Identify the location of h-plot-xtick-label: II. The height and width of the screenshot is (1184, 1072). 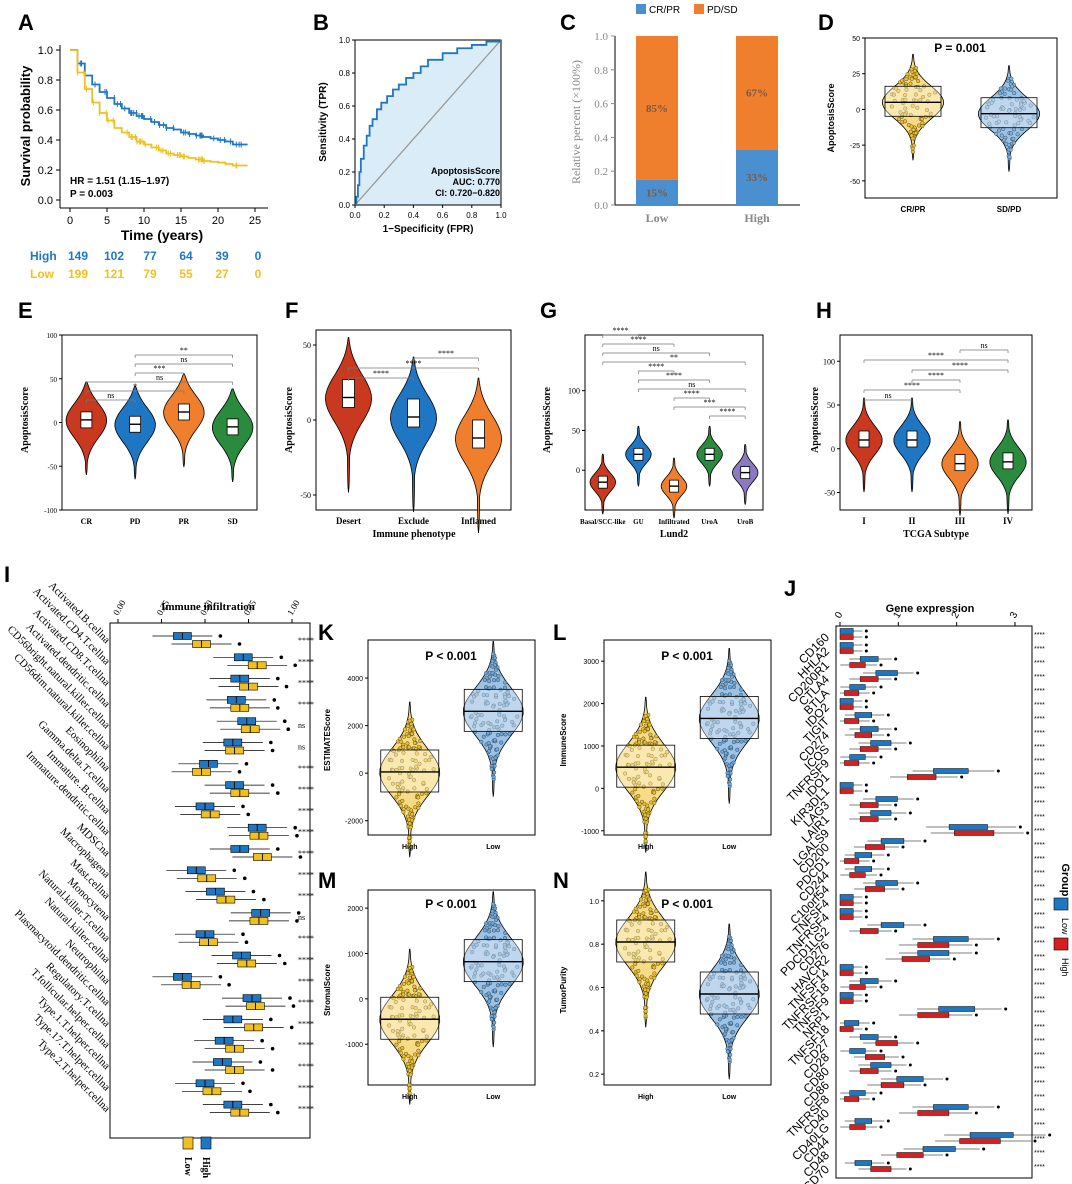
(912, 521).